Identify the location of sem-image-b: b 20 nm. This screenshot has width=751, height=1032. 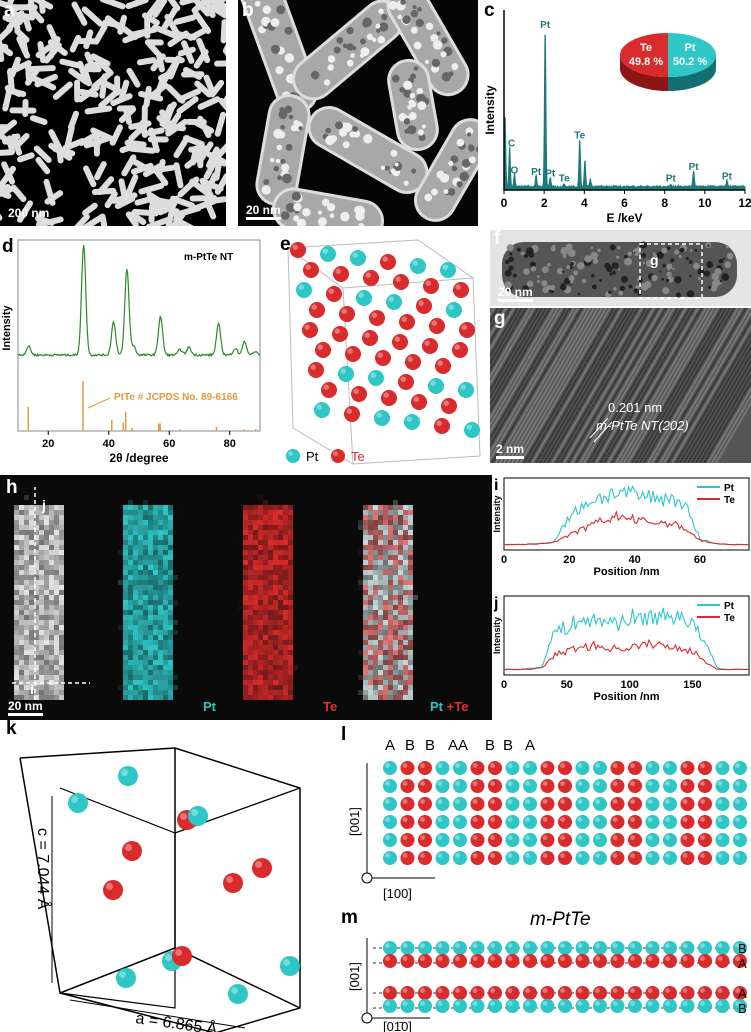
(364, 121).